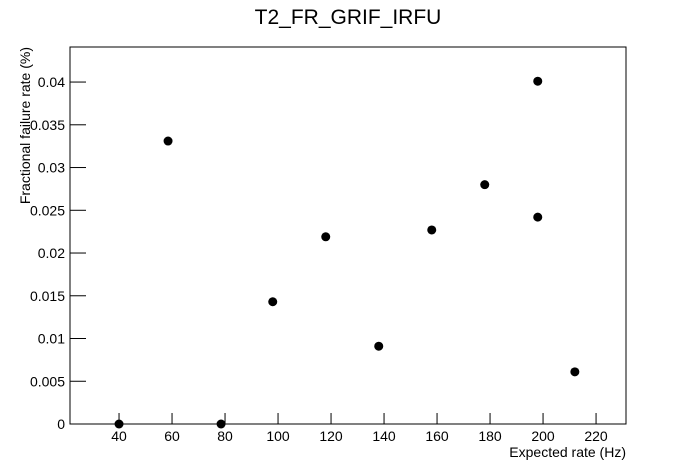  What do you see at coordinates (51, 253) in the screenshot?
I see `y-tick-label: 0.02` at bounding box center [51, 253].